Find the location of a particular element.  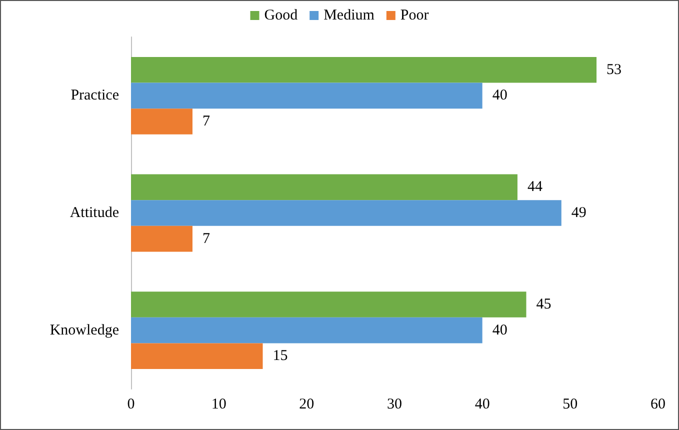

legend-label: Good is located at coordinates (281, 16).